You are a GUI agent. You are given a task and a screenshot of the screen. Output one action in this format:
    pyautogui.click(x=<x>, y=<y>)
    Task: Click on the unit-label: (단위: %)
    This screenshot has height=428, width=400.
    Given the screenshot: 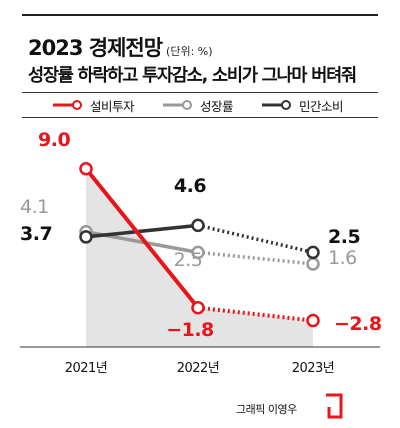 What is the action you would take?
    pyautogui.click(x=189, y=51)
    